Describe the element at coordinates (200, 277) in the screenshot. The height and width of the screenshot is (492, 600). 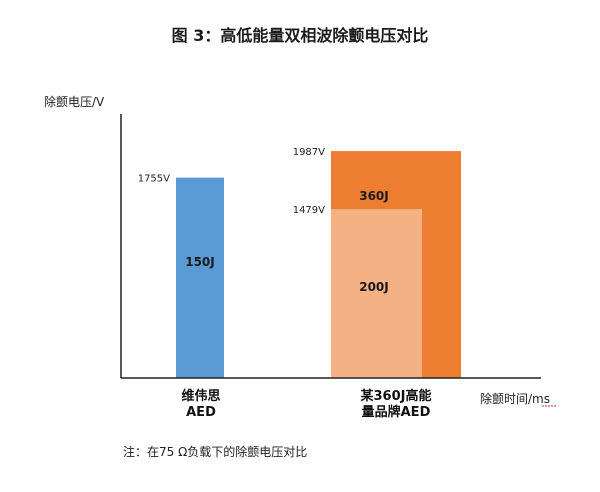
I see `bar-150J` at that location.